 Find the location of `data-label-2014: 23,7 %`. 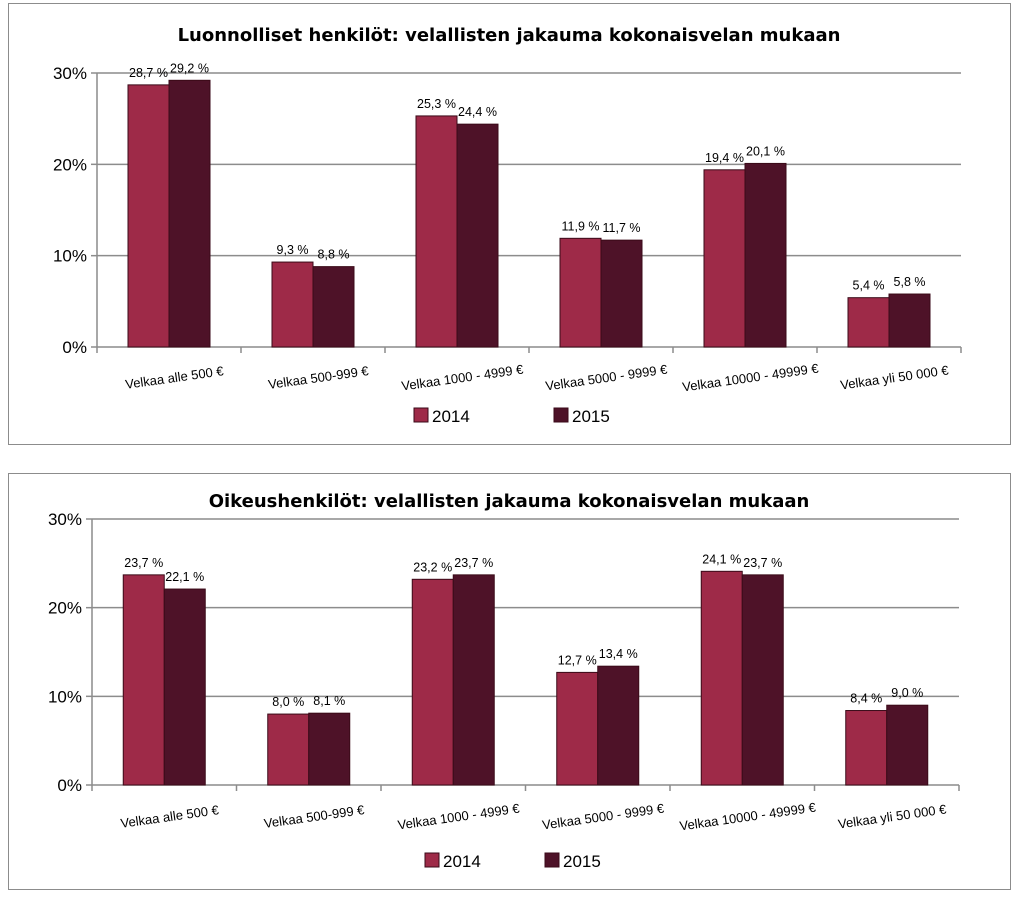

data-label-2014: 23,7 % is located at coordinates (143, 563).